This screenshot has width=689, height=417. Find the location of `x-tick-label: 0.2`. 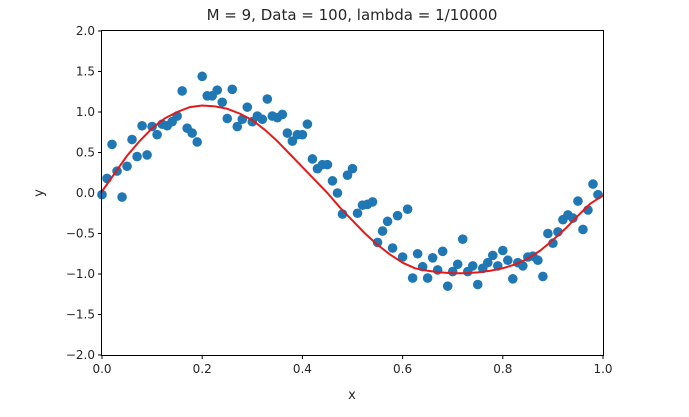

x-tick-label: 0.2 is located at coordinates (202, 369).